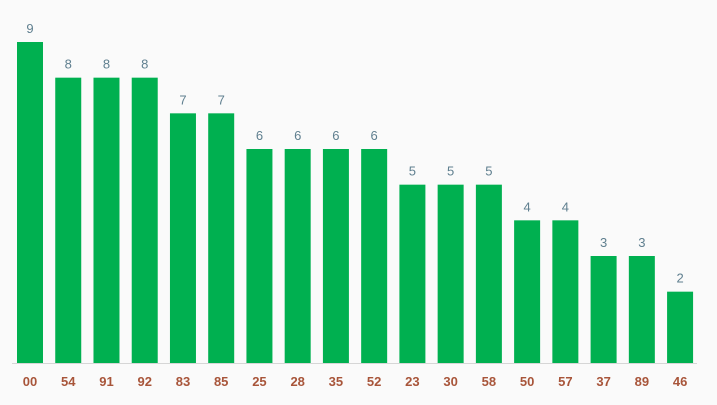  What do you see at coordinates (297, 381) in the screenshot?
I see `x-tick-label: 28` at bounding box center [297, 381].